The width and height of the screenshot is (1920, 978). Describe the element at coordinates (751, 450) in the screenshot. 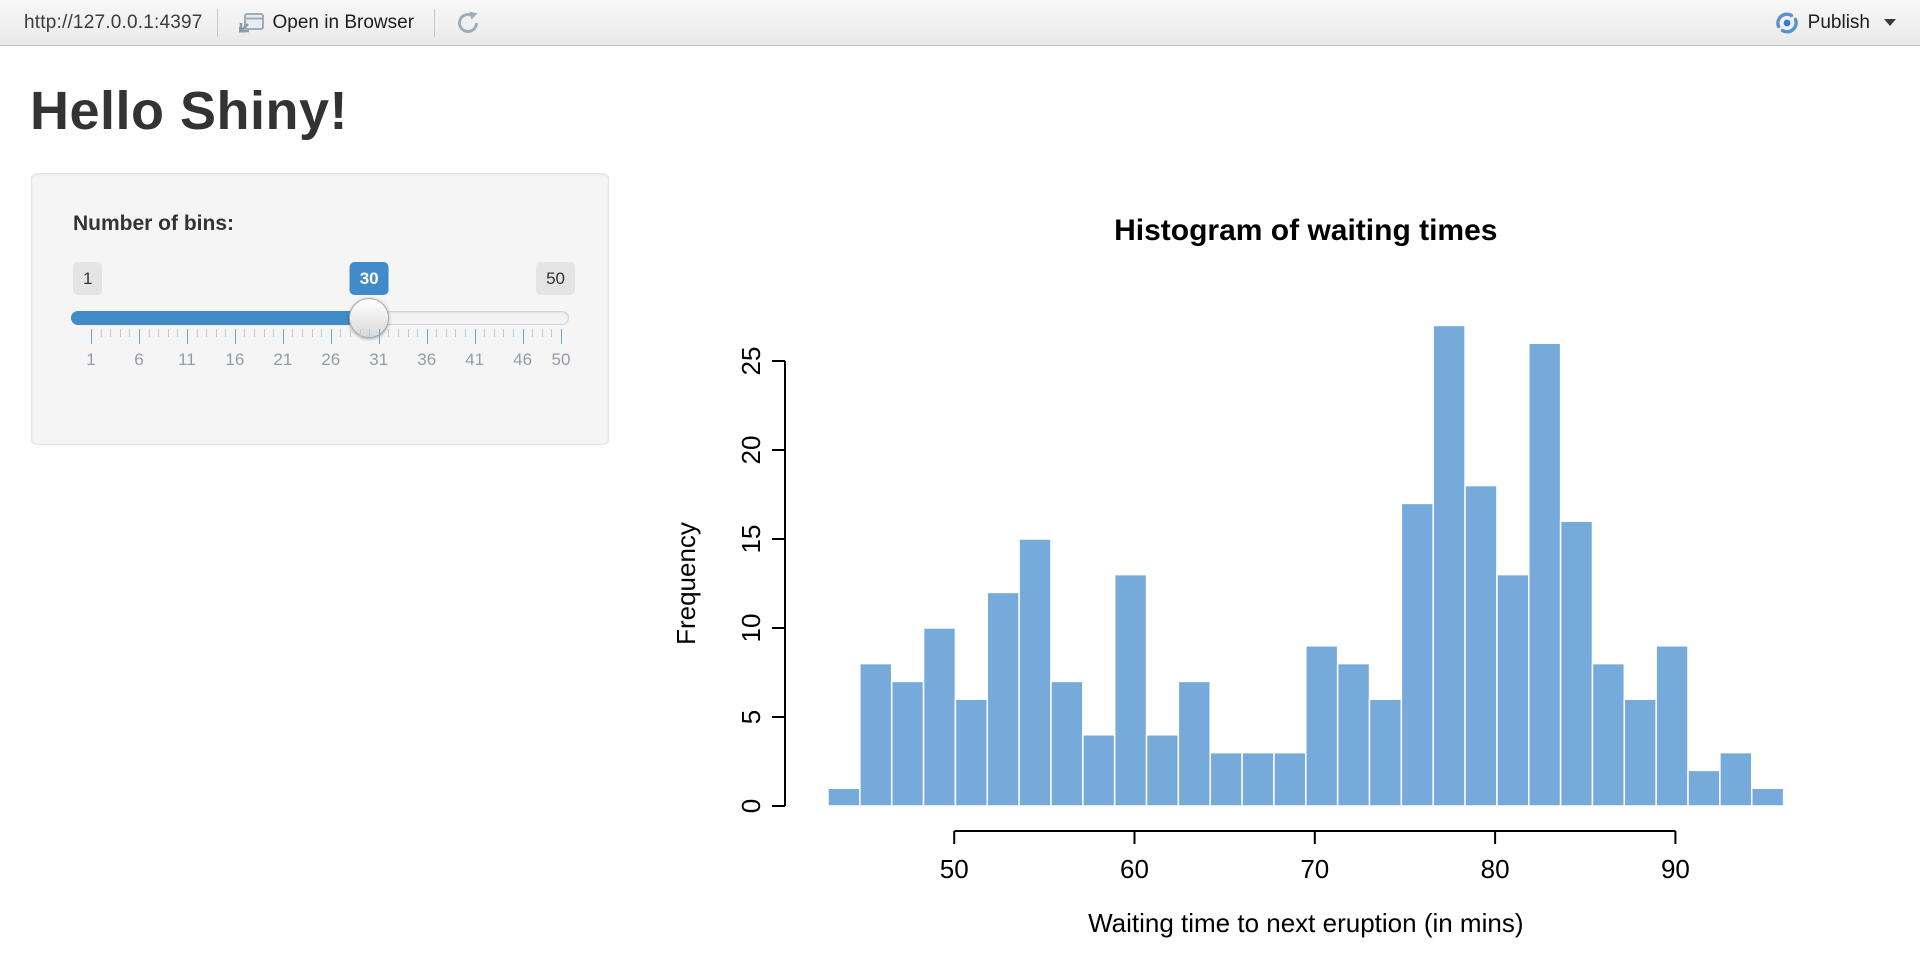

I see `y-tick-label: 20` at that location.